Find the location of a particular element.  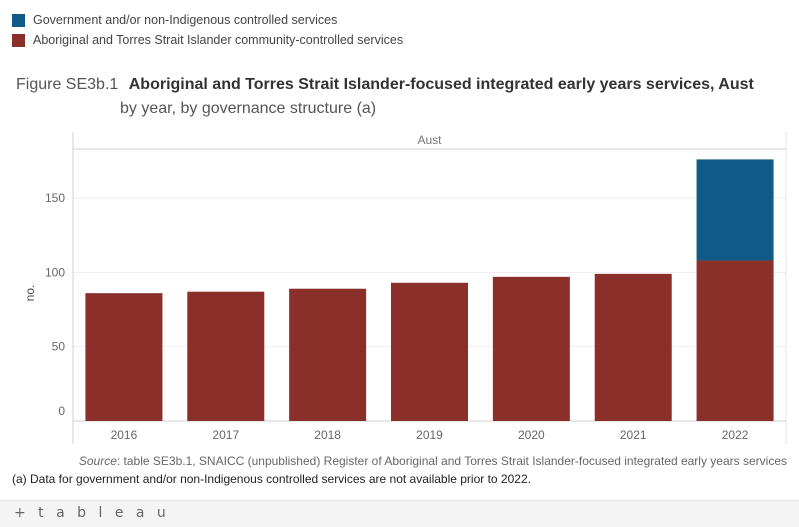

x-tick-label: 2016 is located at coordinates (124, 435).